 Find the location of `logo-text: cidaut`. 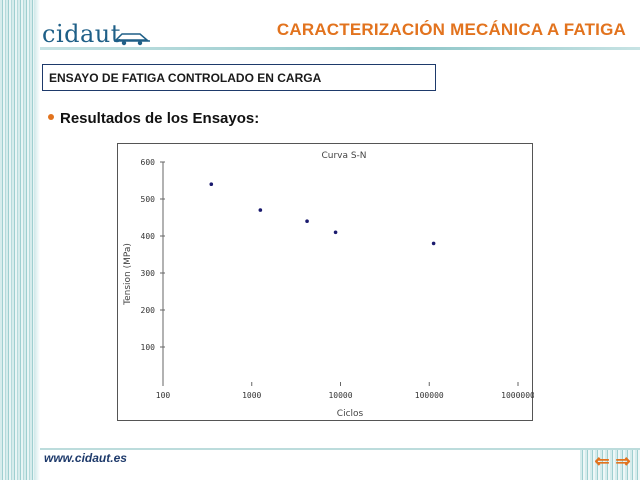

logo-text: cidaut is located at coordinates (81, 34).